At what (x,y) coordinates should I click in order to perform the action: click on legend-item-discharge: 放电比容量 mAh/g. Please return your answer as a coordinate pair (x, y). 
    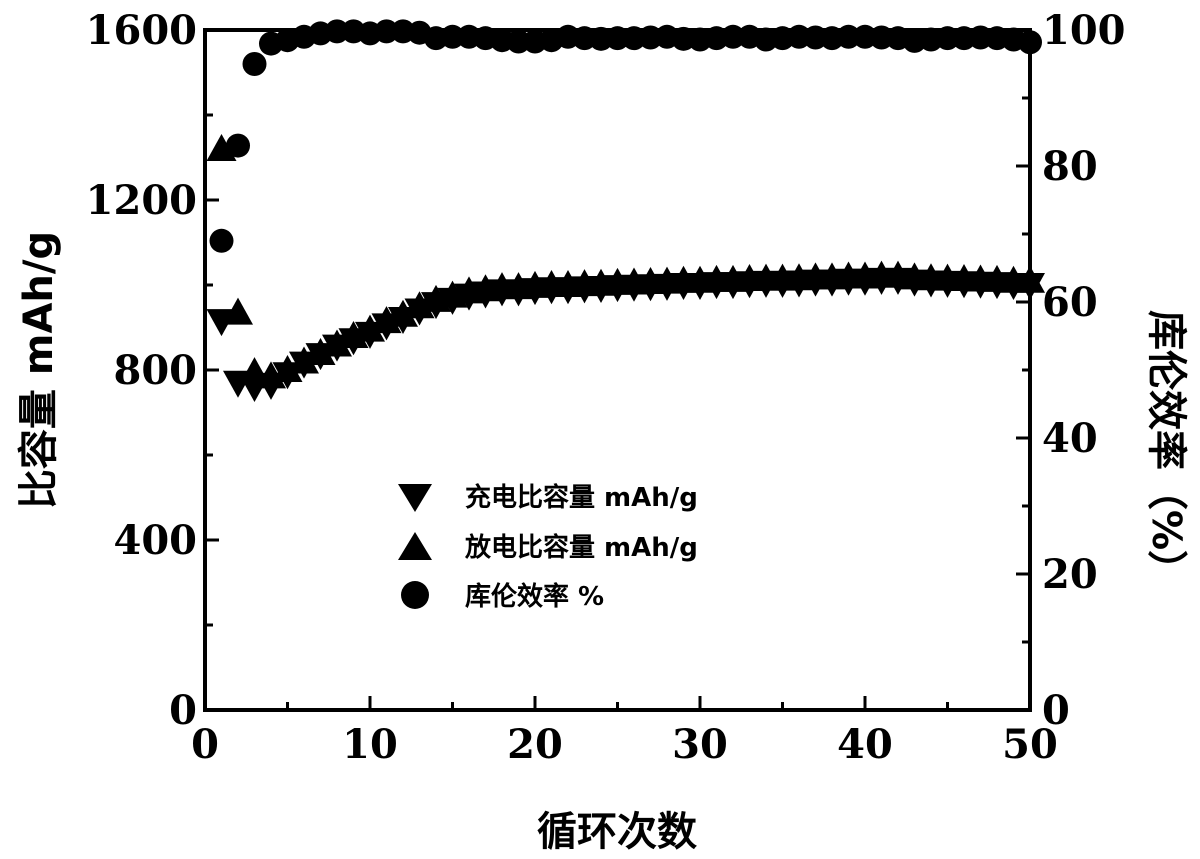
    Looking at the image, I should click on (548, 547).